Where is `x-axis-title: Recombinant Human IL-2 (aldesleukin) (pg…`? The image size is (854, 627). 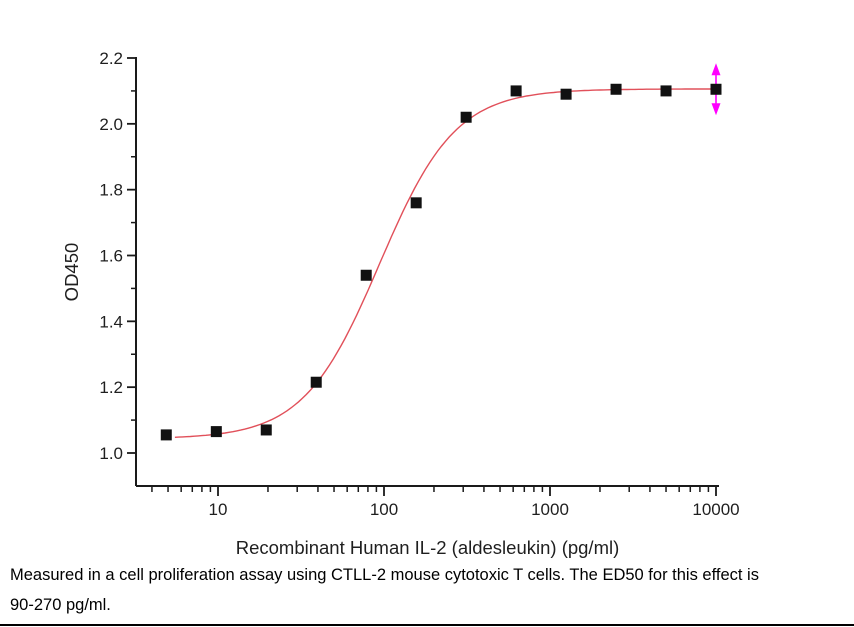
x-axis-title: Recombinant Human IL-2 (aldesleukin) (pg… is located at coordinates (428, 547).